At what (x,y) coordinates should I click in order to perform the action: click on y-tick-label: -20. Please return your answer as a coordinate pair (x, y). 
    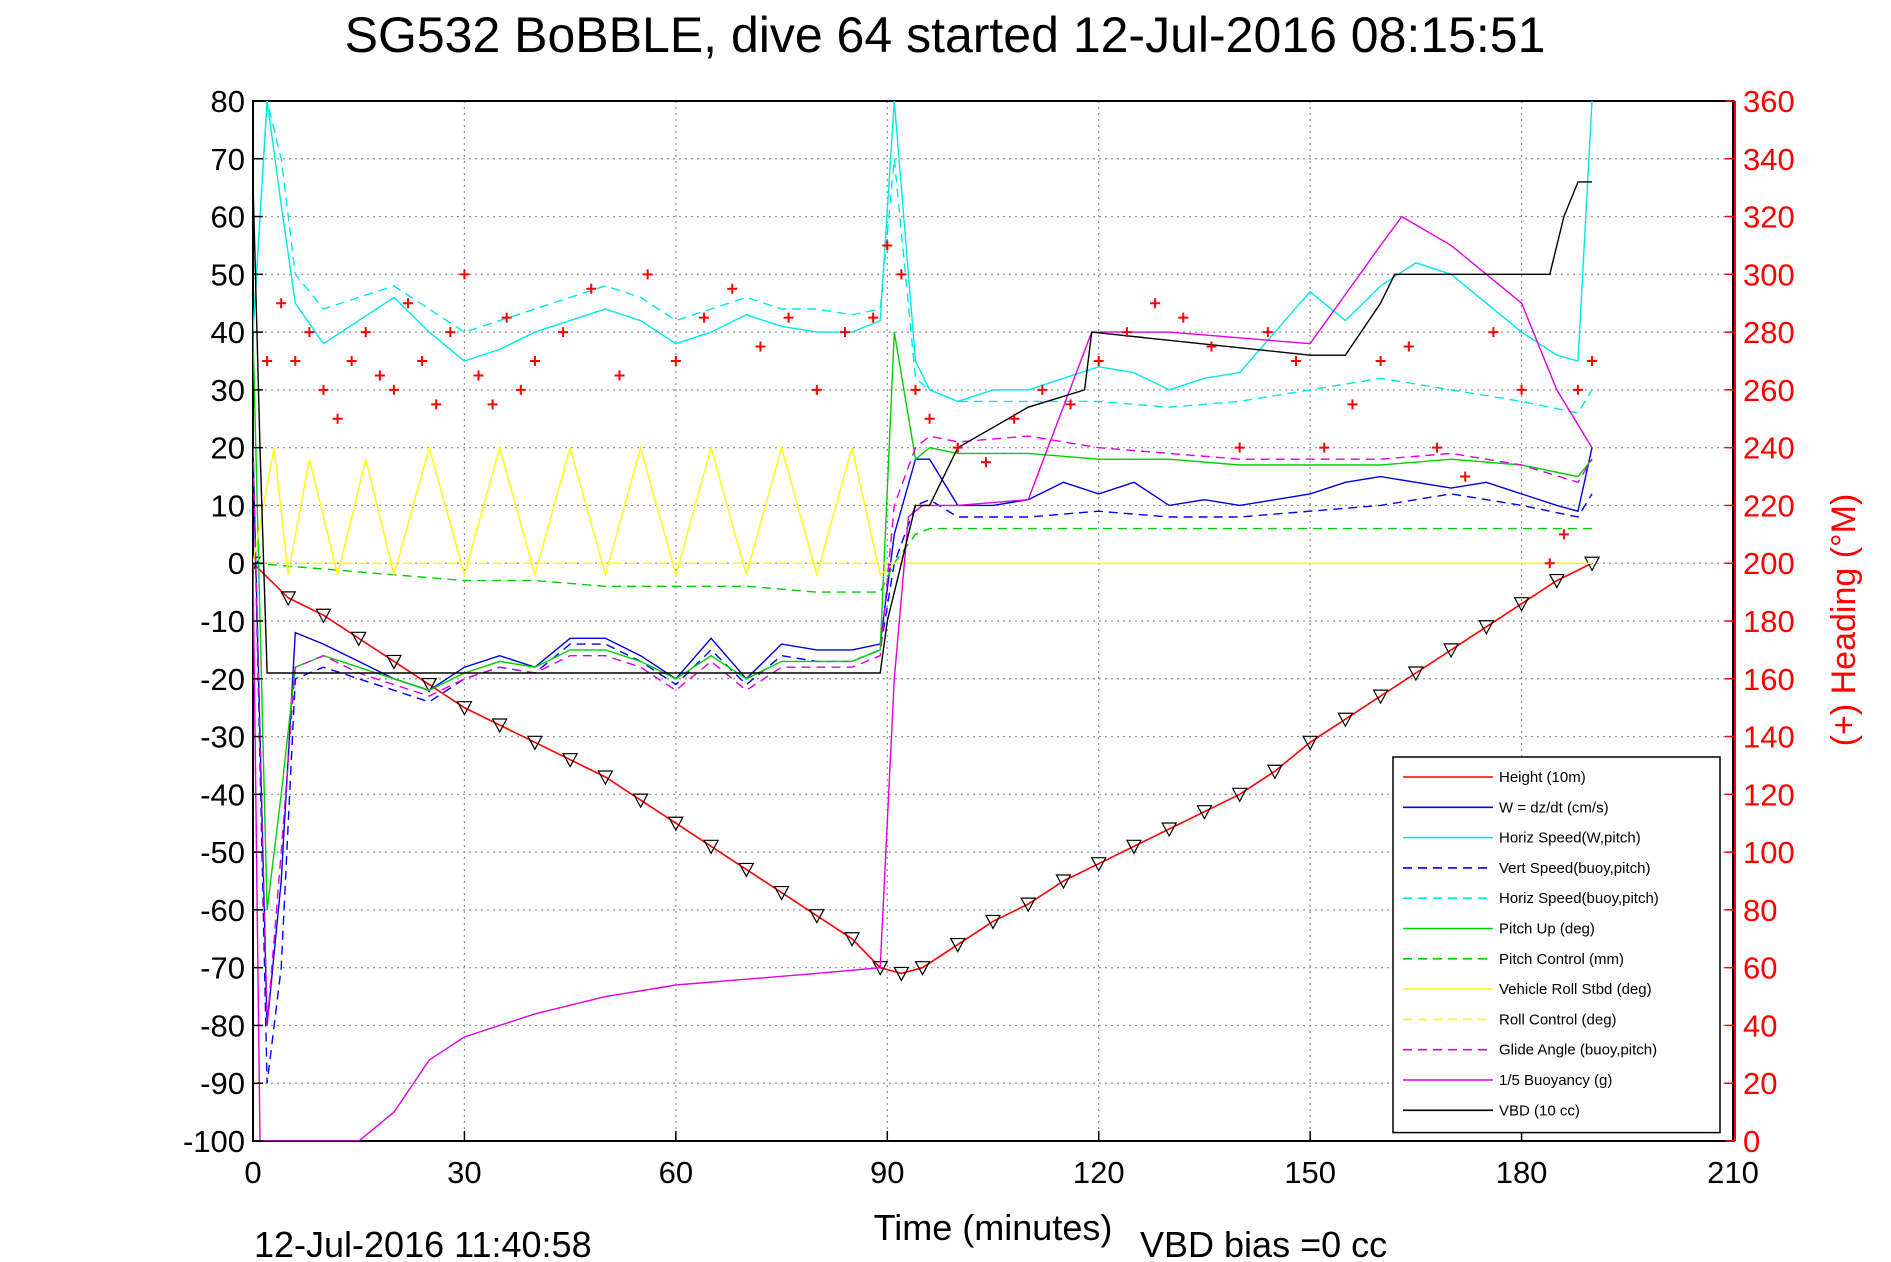
    Looking at the image, I should click on (222, 679).